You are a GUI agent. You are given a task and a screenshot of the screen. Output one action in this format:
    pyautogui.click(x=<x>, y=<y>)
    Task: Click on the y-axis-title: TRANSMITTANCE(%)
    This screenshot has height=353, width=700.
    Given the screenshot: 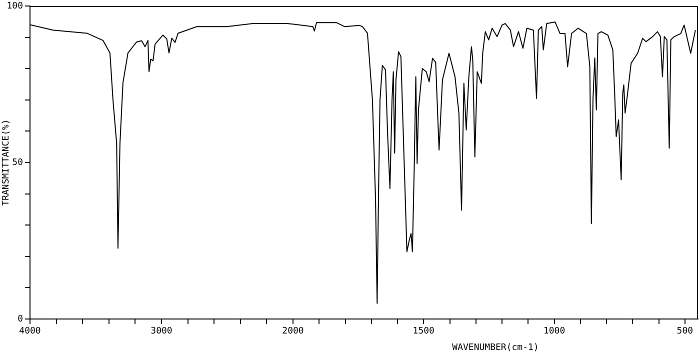 What is the action you would take?
    pyautogui.click(x=7, y=162)
    